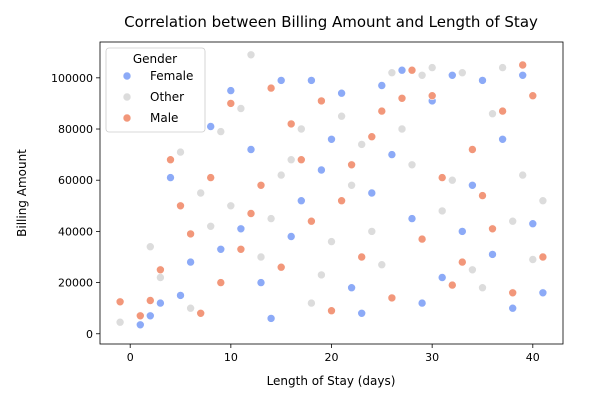  What do you see at coordinates (231, 357) in the screenshot?
I see `x-tick-label: 10` at bounding box center [231, 357].